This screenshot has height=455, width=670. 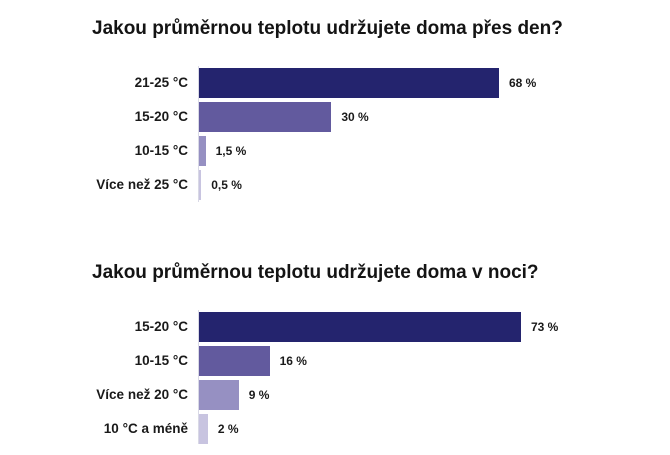 I want to click on bar-row: 15-20 °C 30 %, so click(x=335, y=117).